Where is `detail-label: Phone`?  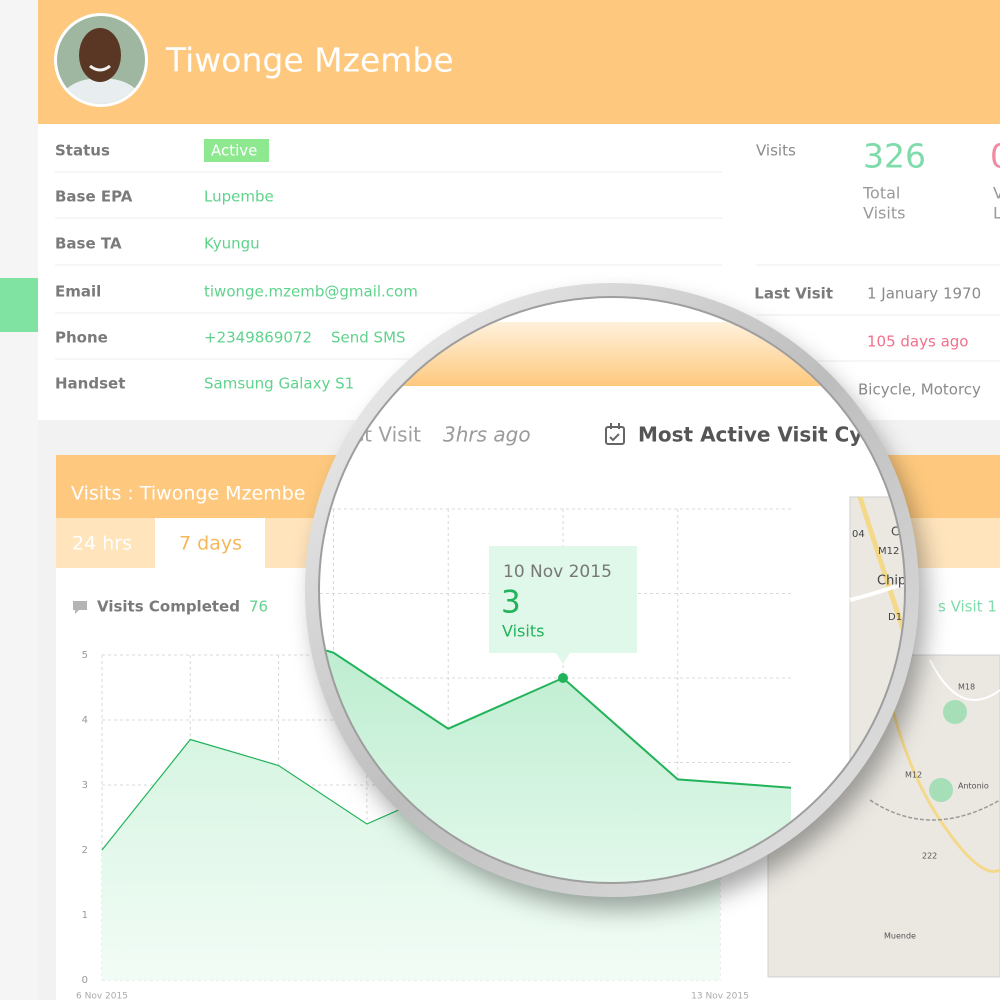 detail-label: Phone is located at coordinates (81, 338).